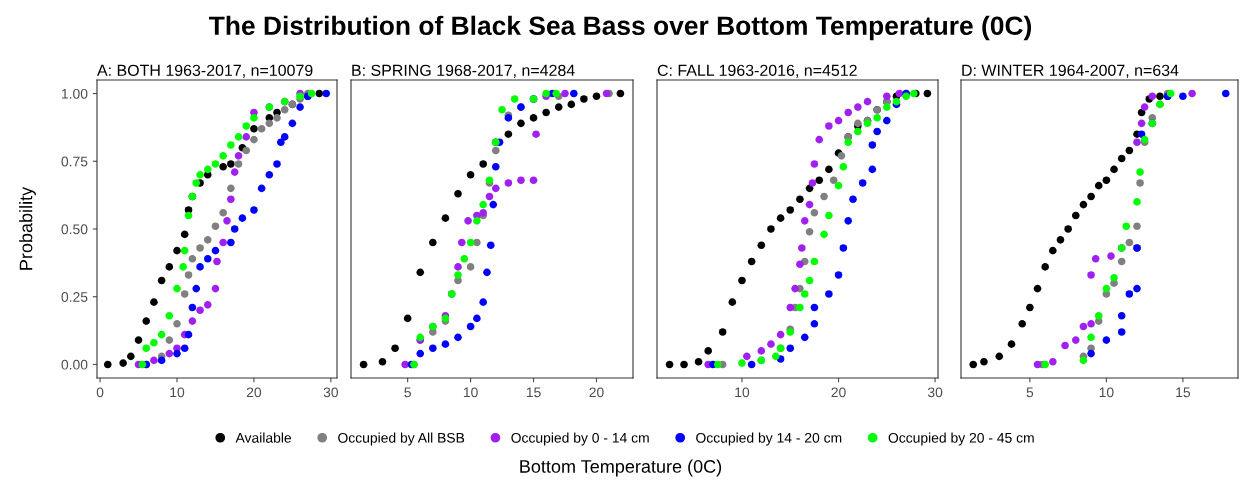 The width and height of the screenshot is (1241, 483). I want to click on legend-label: Available, so click(263, 437).